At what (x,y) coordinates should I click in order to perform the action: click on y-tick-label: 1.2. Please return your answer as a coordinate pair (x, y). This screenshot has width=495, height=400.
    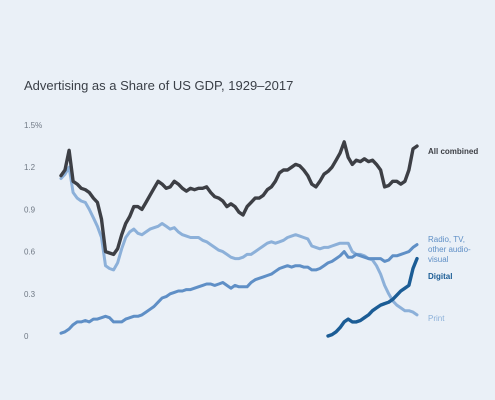
    Looking at the image, I should click on (30, 167).